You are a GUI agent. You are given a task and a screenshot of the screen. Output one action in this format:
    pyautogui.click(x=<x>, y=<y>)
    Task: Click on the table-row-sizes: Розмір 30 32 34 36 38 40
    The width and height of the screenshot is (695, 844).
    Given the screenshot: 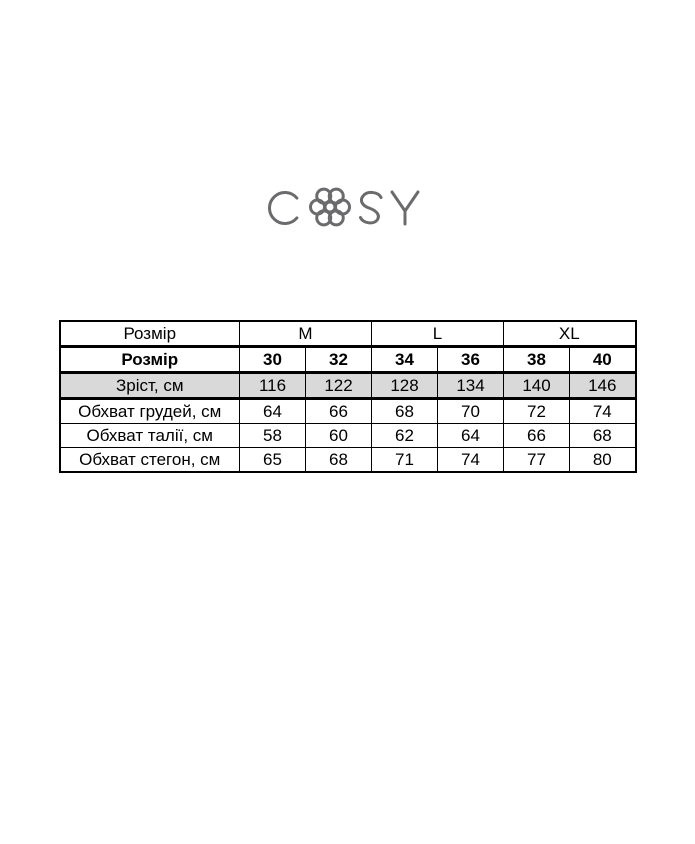 What is the action you would take?
    pyautogui.click(x=348, y=360)
    